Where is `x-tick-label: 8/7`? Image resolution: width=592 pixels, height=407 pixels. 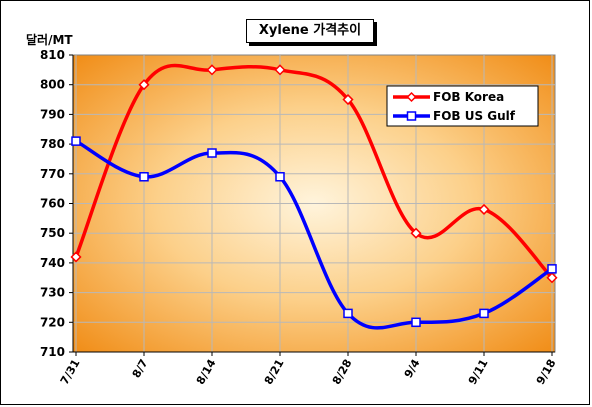
x-tick-label: 8/7 is located at coordinates (140, 368).